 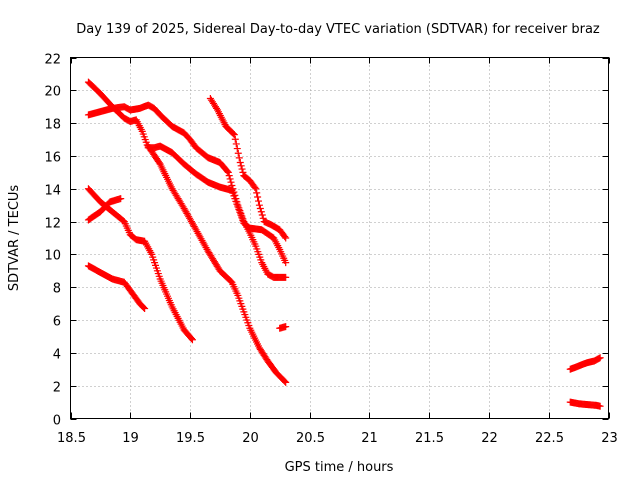 I want to click on y-tick-label: 18, so click(x=52, y=125).